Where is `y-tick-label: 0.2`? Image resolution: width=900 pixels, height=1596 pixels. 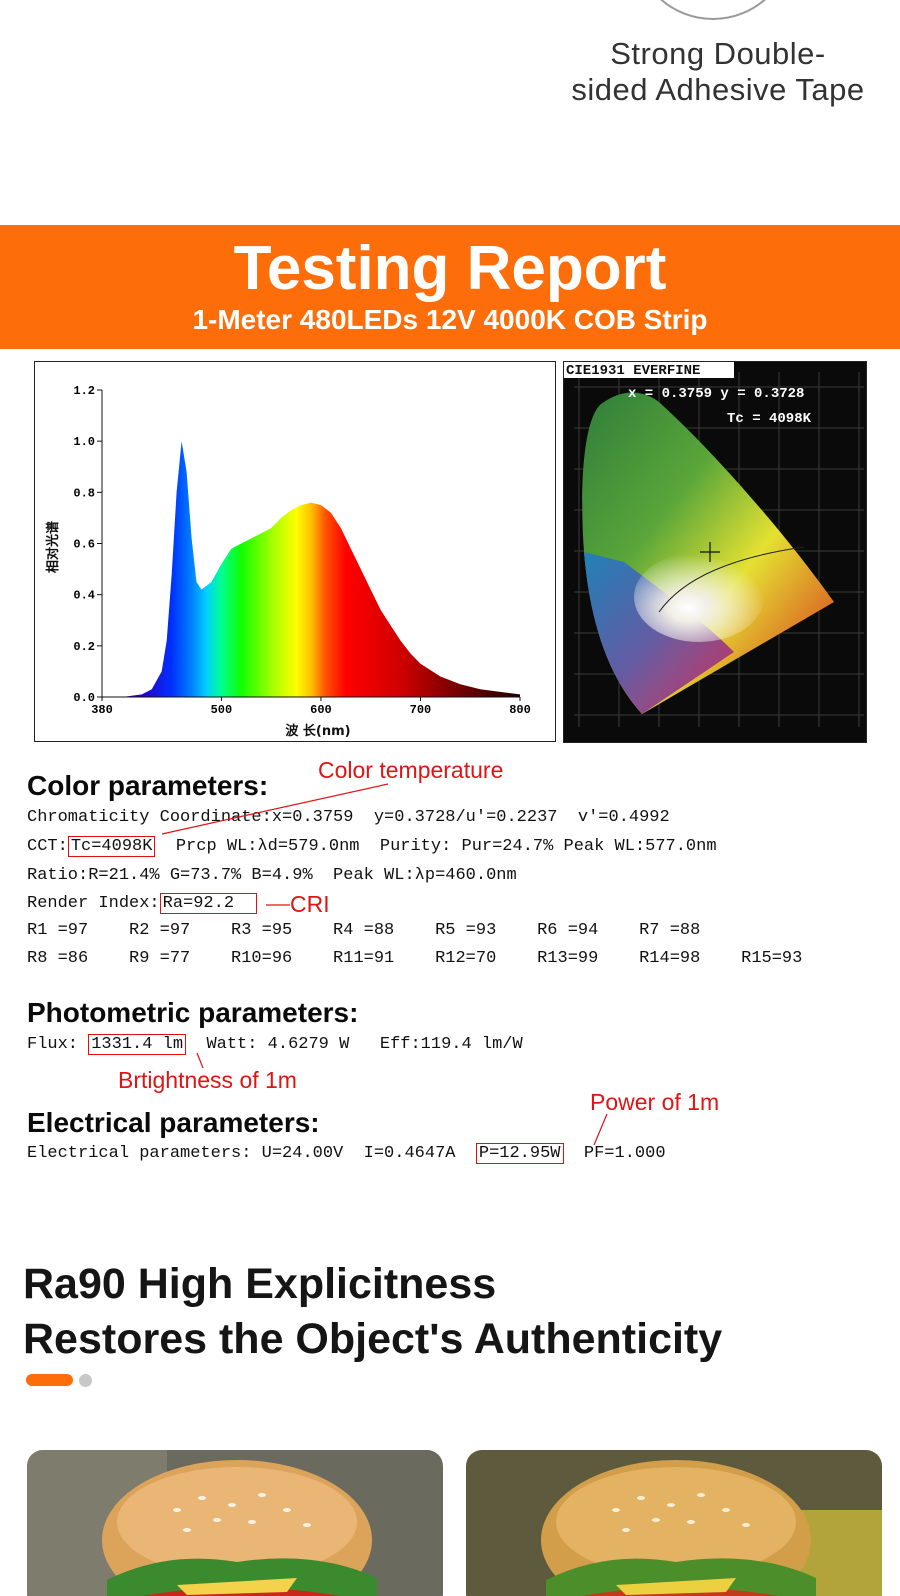
y-tick-label: 0.2 is located at coordinates (84, 647).